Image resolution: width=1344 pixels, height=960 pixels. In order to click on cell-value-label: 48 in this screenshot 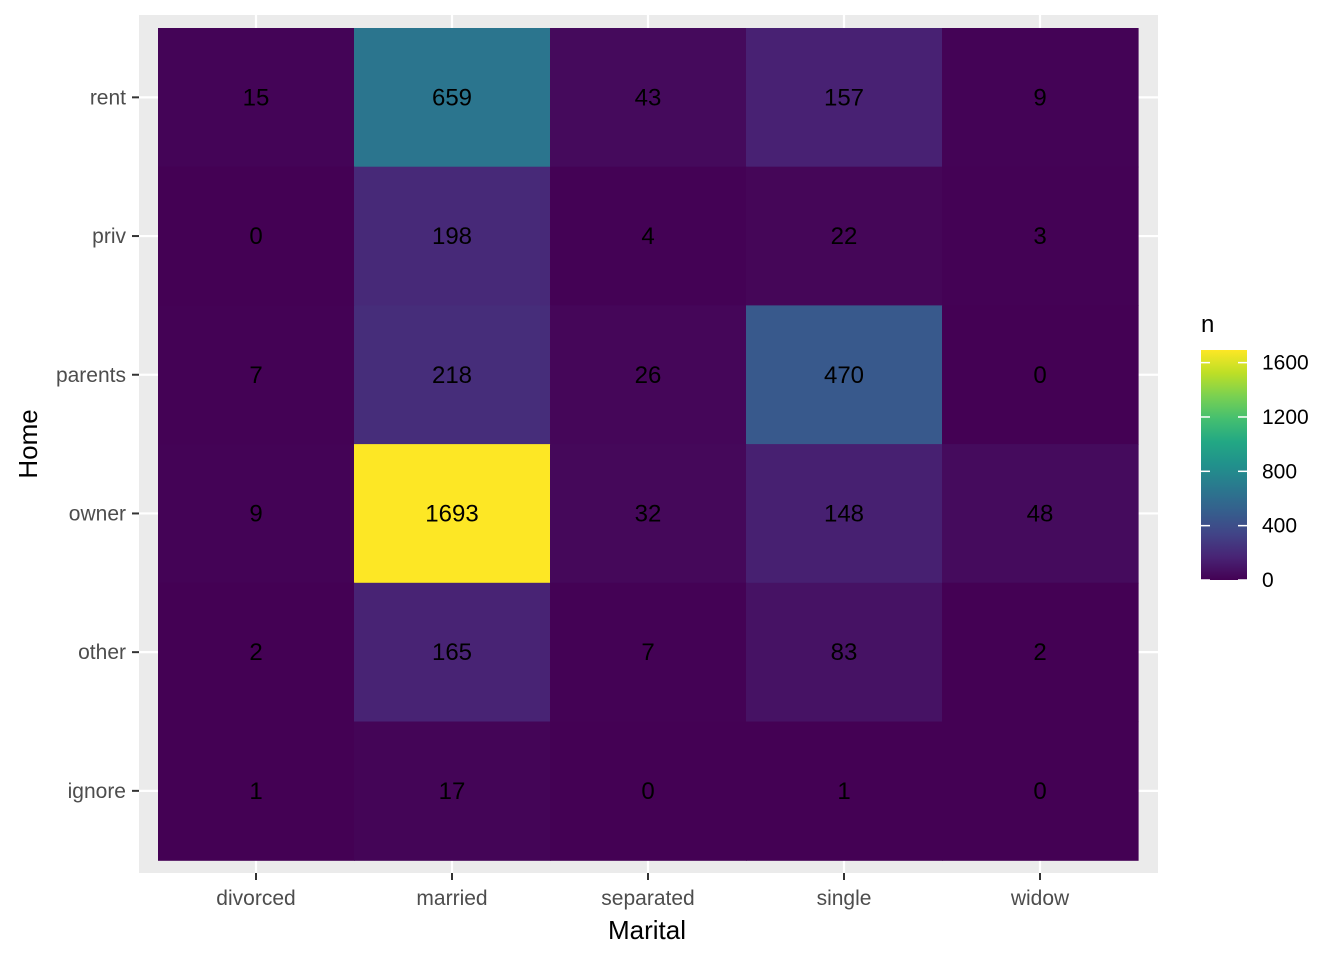, I will do `click(1040, 513)`.